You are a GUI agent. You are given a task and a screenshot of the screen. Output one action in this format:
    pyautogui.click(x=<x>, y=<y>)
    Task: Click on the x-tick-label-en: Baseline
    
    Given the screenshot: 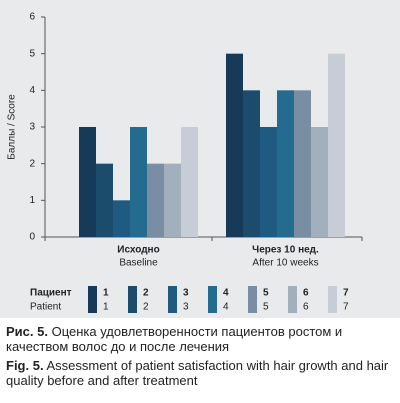 What is the action you would take?
    pyautogui.click(x=138, y=263)
    